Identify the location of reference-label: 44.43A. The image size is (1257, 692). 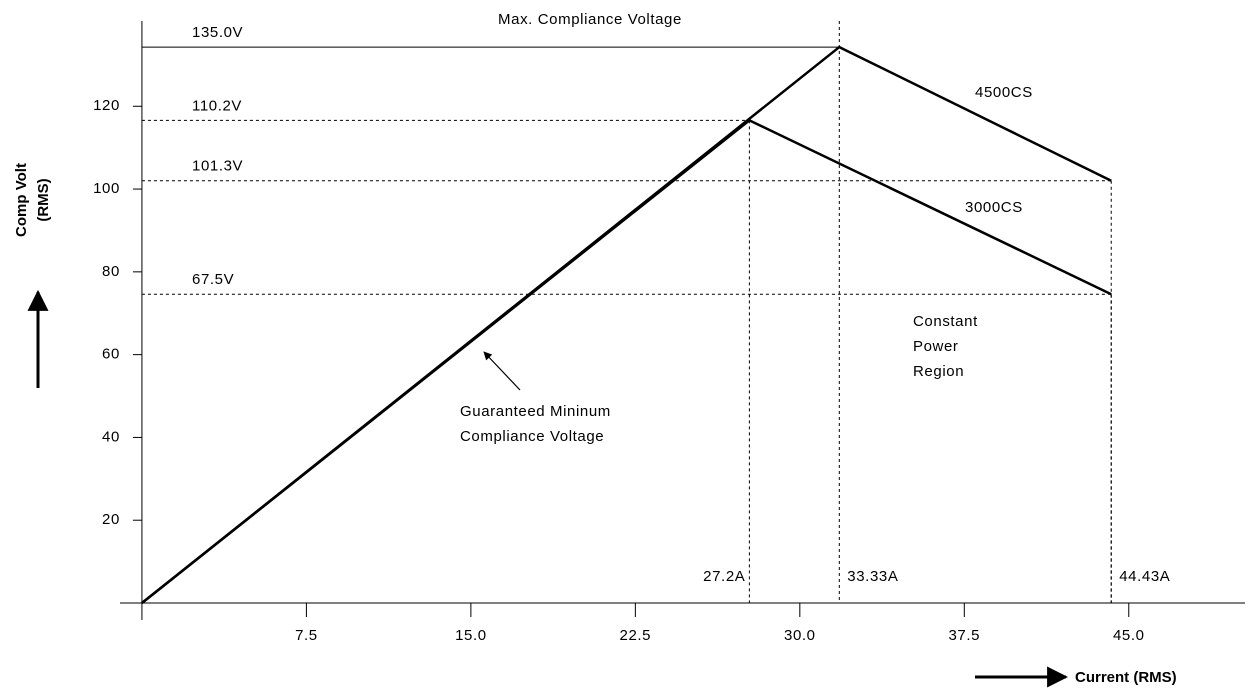
(1144, 576).